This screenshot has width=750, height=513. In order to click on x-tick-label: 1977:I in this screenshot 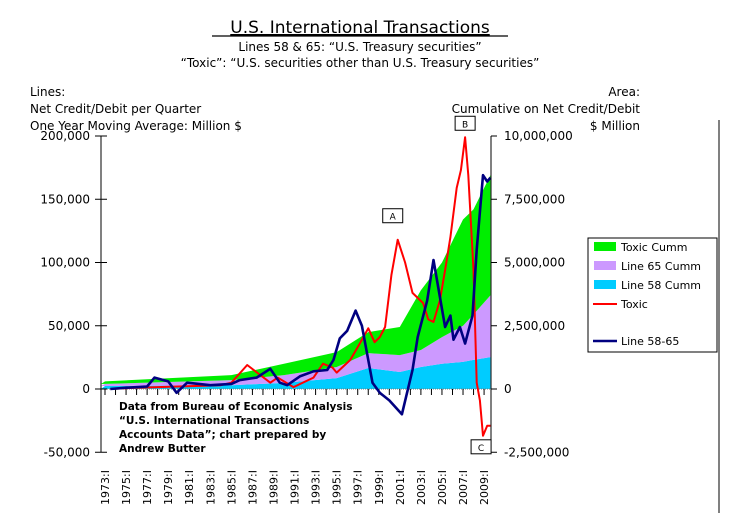, I will do `click(147, 487)`.